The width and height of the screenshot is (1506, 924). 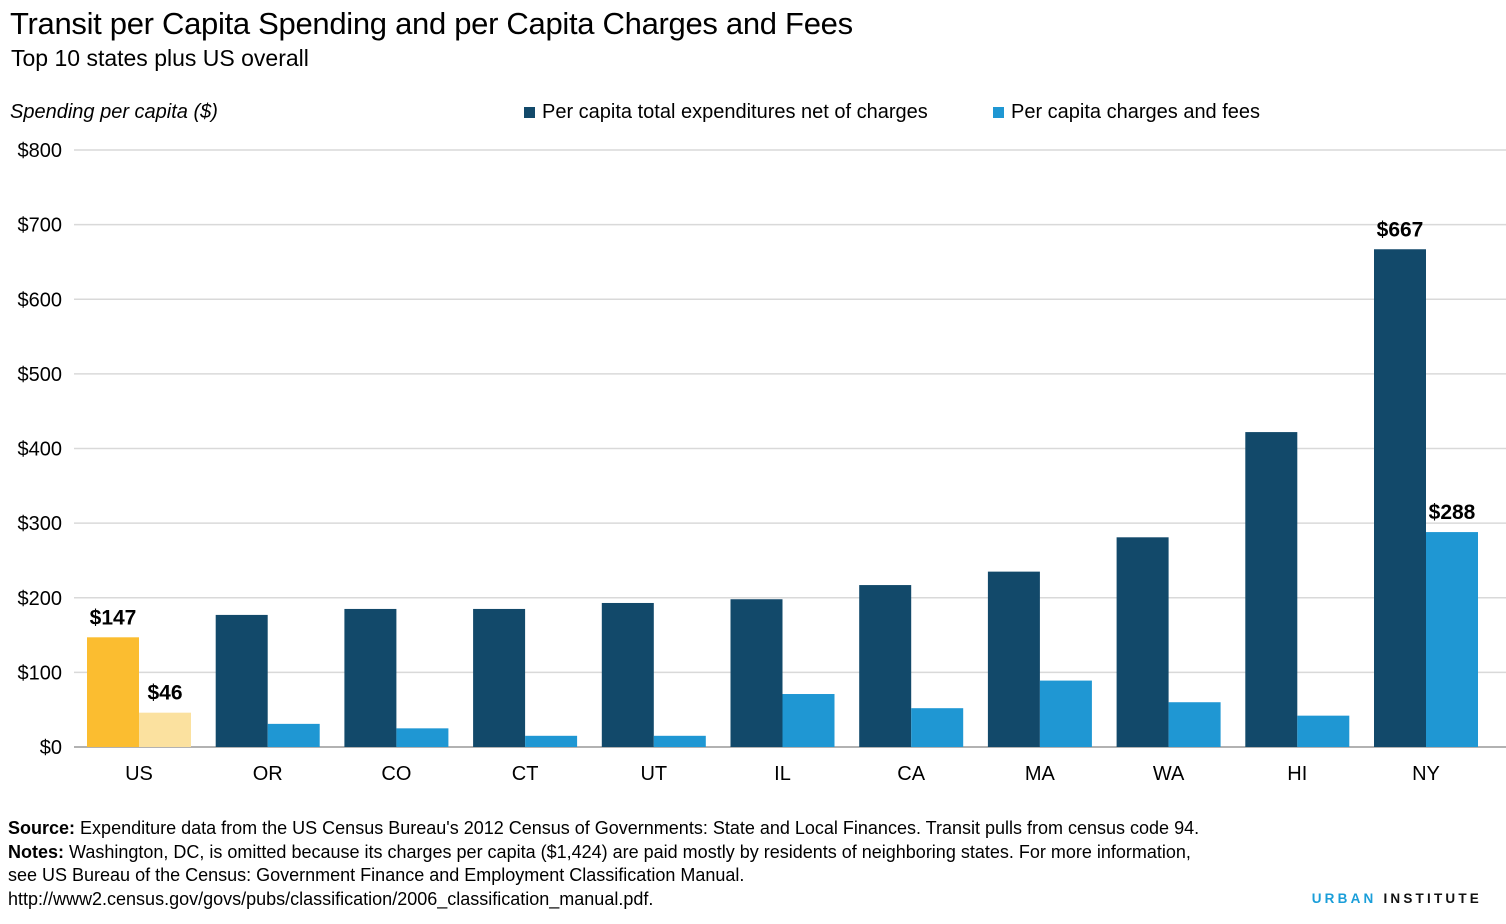 What do you see at coordinates (525, 774) in the screenshot?
I see `x-tick-label: CT` at bounding box center [525, 774].